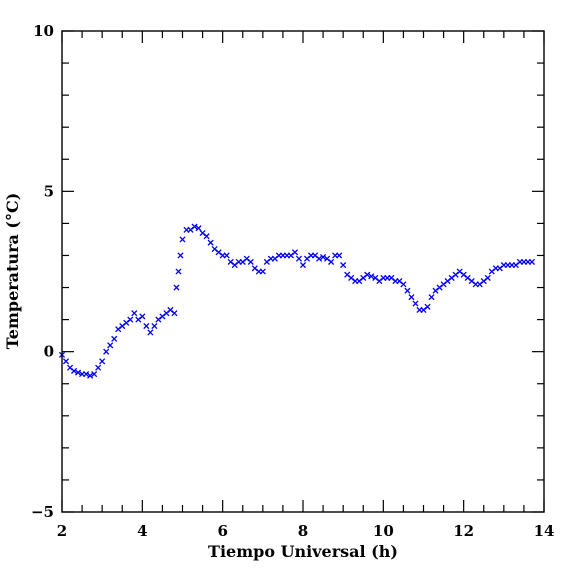 The width and height of the screenshot is (574, 574). What do you see at coordinates (383, 531) in the screenshot?
I see `x-tick-label: 10` at bounding box center [383, 531].